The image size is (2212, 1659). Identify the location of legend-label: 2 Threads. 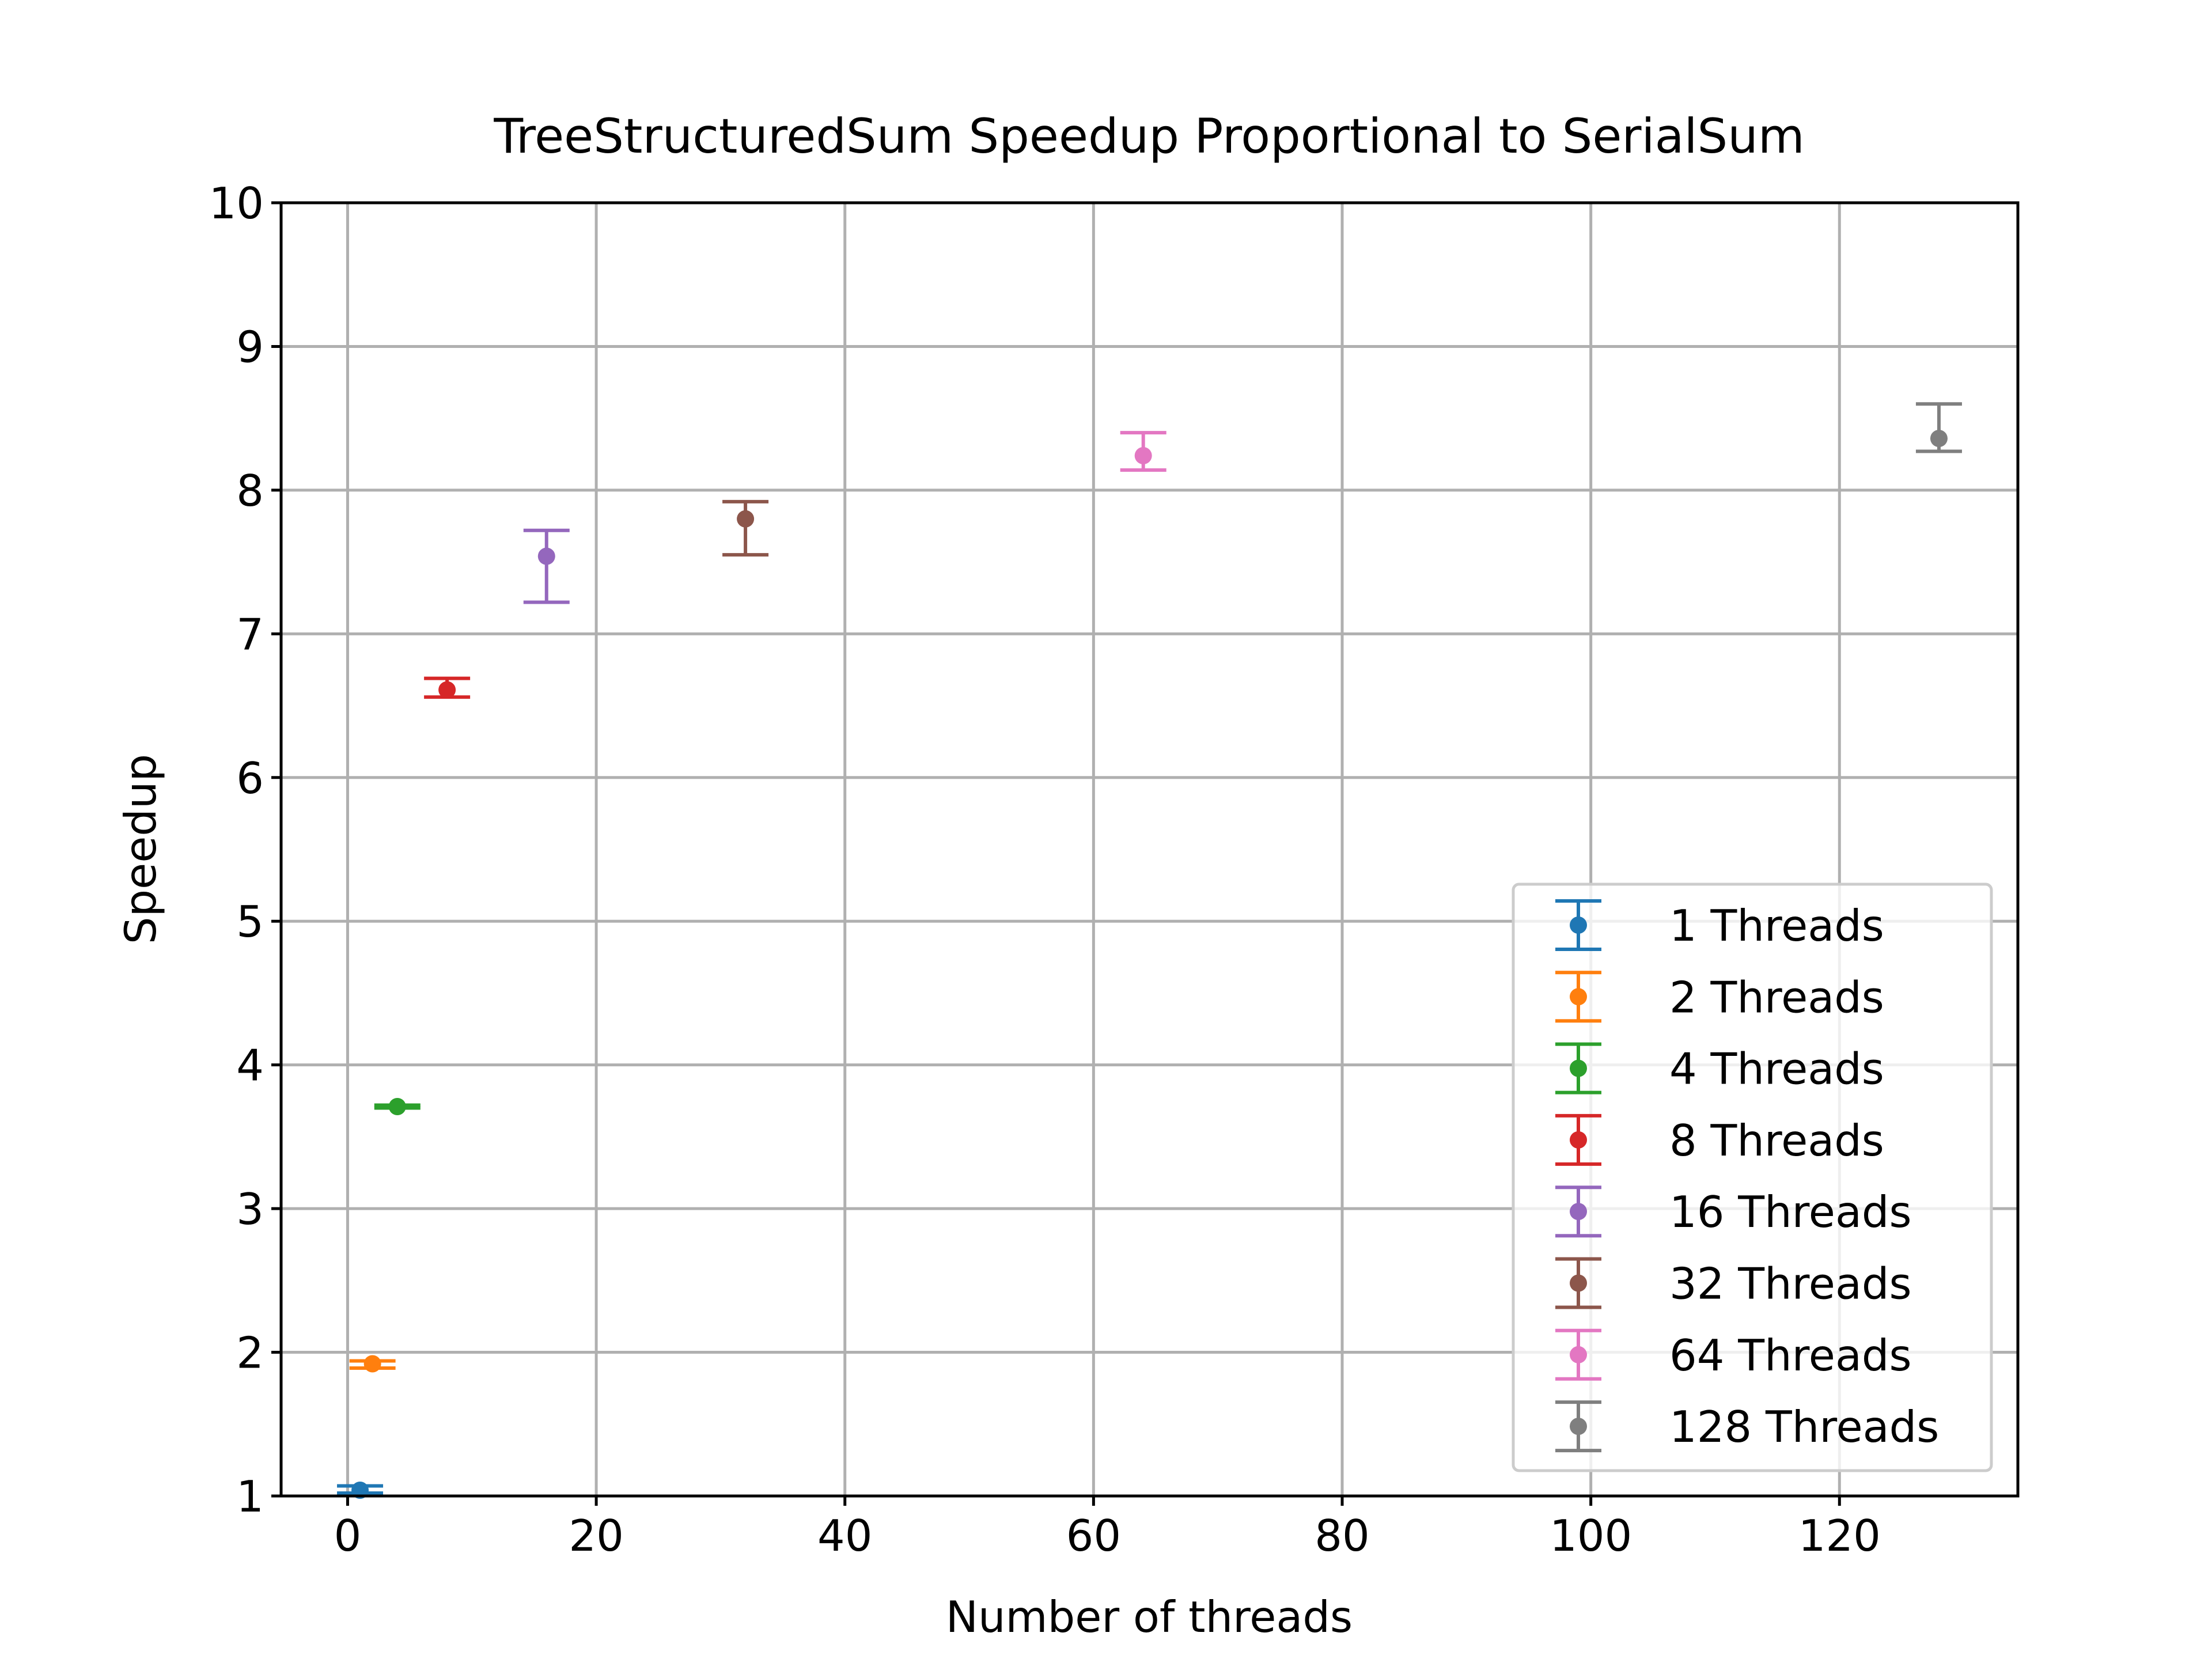
(1776, 997).